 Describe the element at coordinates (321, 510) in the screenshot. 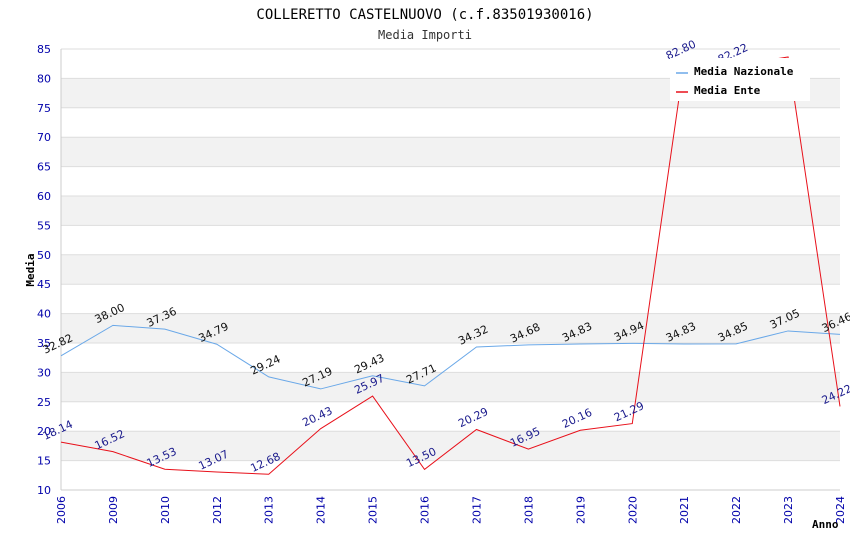

I see `x-tick-label: 2014` at that location.